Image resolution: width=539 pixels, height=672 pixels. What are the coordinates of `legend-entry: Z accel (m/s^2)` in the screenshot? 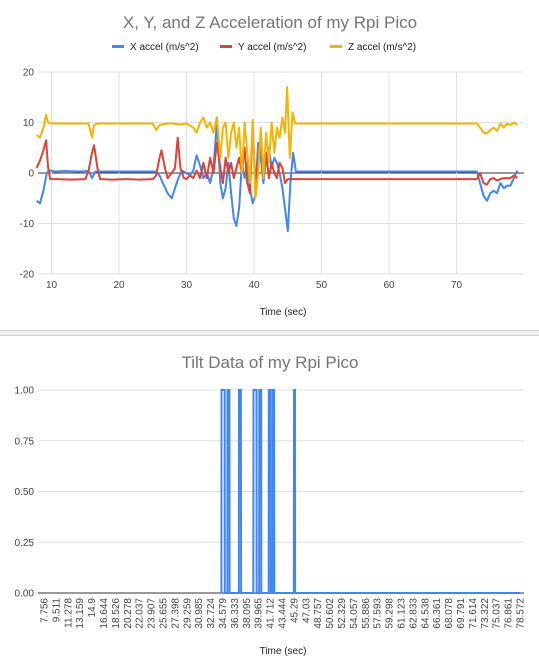 It's located at (382, 47).